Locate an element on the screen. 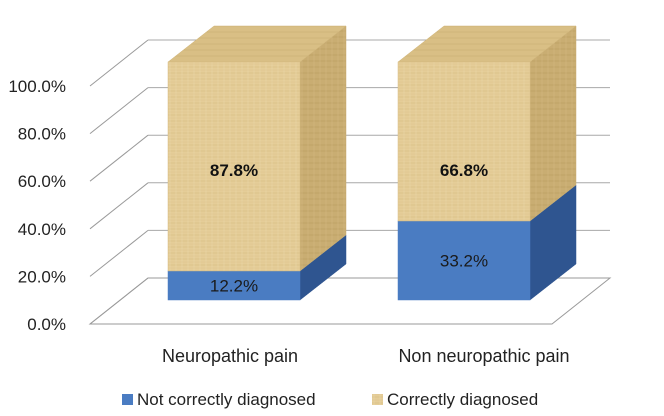 This screenshot has height=416, width=664. y-tick-label: 100.0% is located at coordinates (37, 86).